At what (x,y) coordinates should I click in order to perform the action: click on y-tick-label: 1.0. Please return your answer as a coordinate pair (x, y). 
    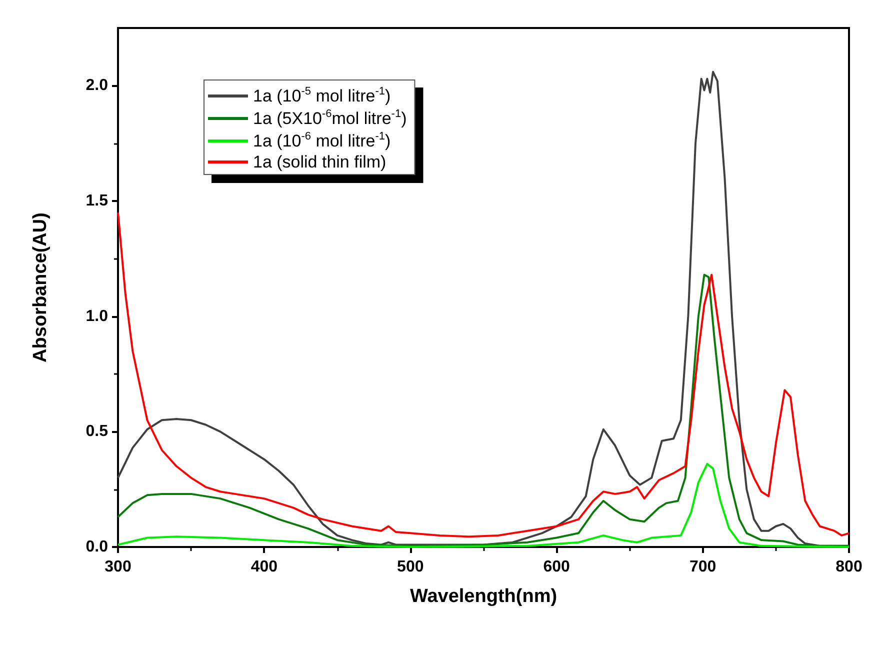
    Looking at the image, I should click on (97, 316).